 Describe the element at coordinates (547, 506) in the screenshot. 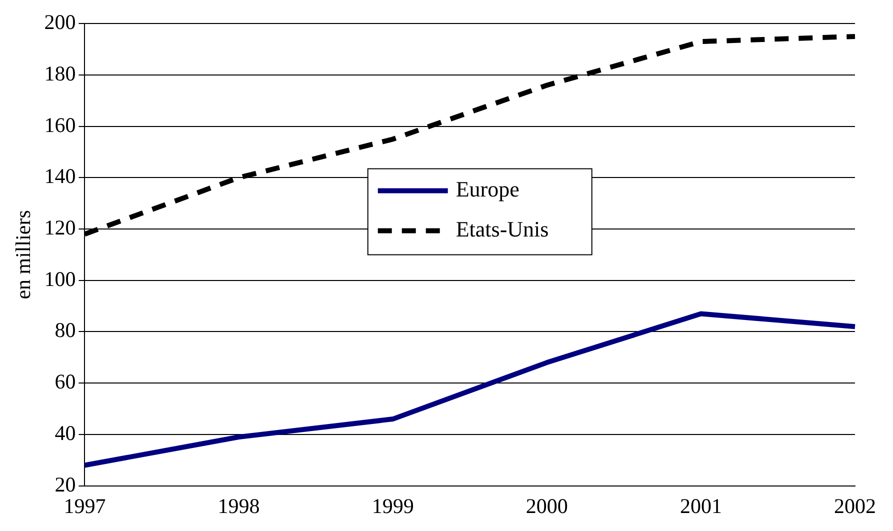

I see `x-tick-label: 2000` at that location.